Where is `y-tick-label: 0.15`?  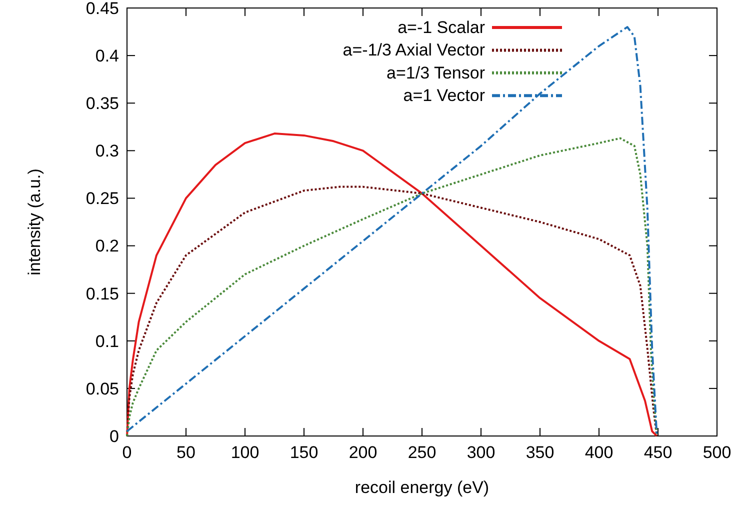 y-tick-label: 0.15 is located at coordinates (102, 294).